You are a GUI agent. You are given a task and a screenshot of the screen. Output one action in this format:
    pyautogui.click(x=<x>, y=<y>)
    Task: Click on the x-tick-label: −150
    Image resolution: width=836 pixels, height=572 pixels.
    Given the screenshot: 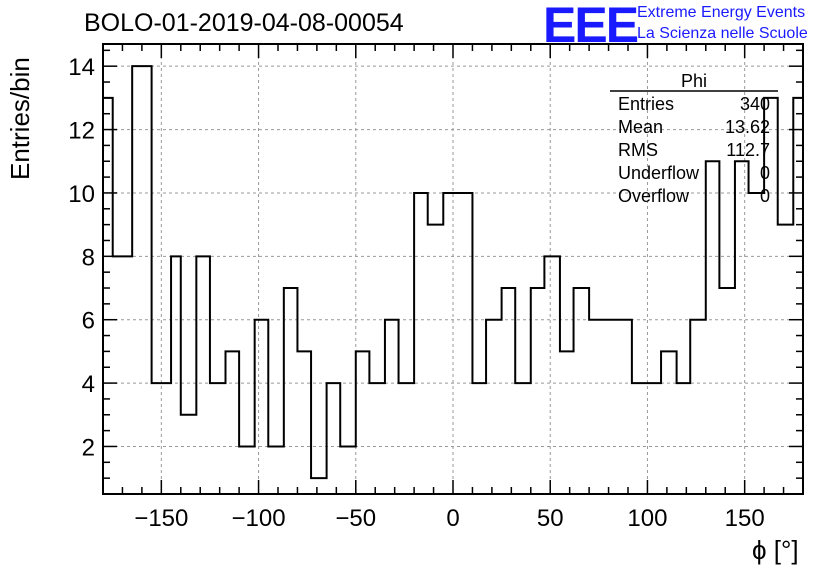 What is the action you would take?
    pyautogui.click(x=161, y=518)
    